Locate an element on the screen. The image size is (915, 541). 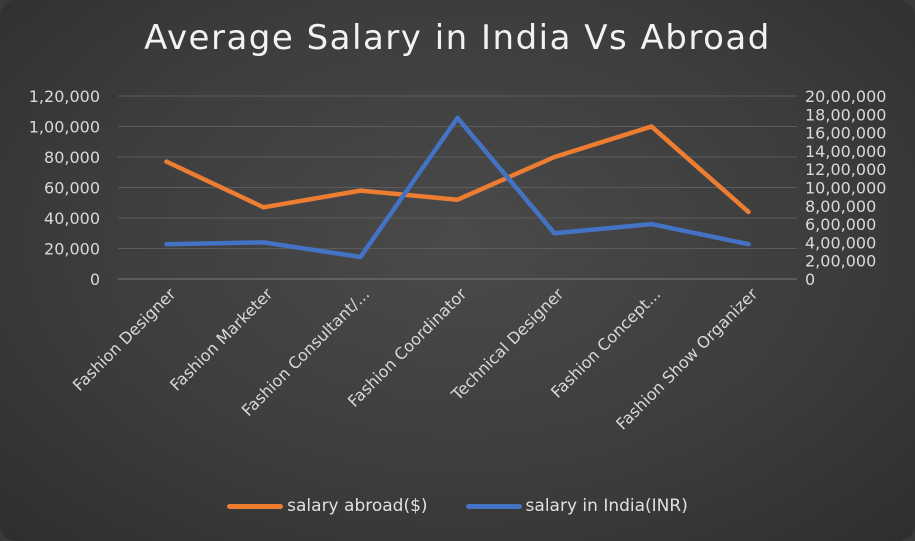
y-left-tick-label: 60,000 is located at coordinates (72, 188).